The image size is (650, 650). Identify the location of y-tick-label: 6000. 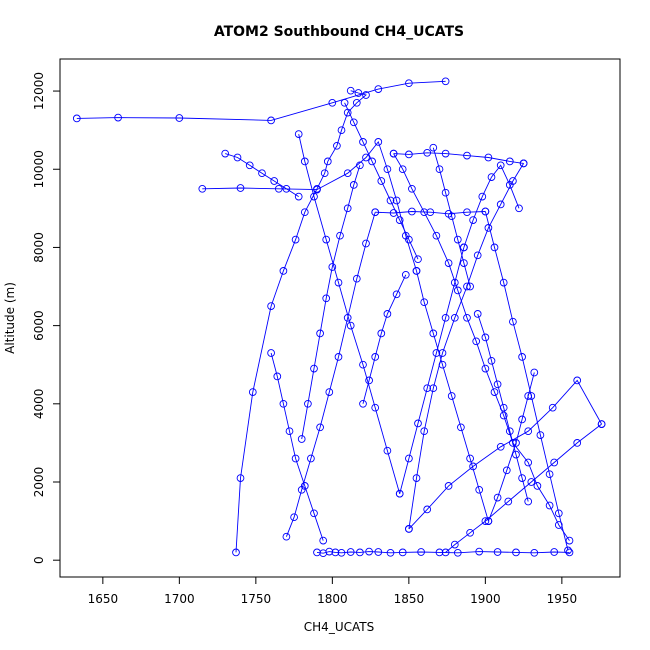
(39, 325).